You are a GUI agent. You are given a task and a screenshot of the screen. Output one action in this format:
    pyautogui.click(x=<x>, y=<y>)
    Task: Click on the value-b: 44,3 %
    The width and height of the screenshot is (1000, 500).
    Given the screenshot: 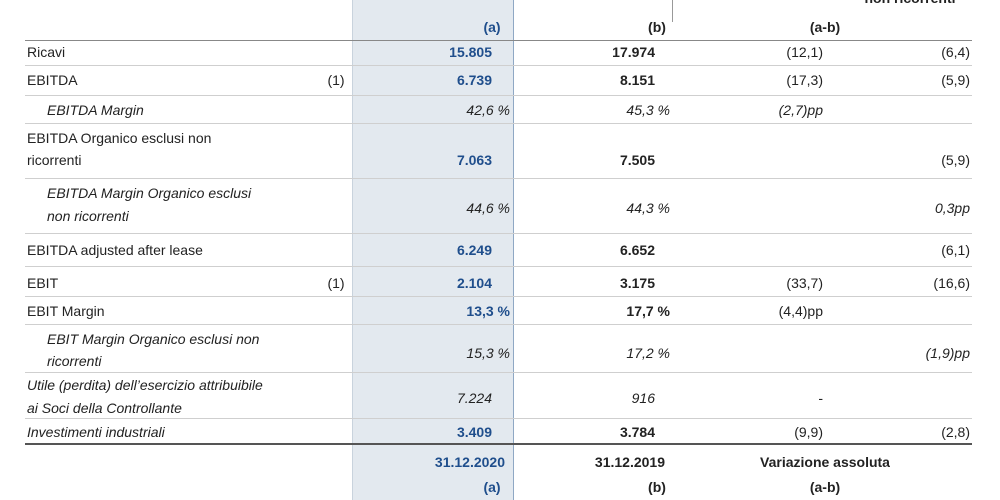 What is the action you would take?
    pyautogui.click(x=648, y=208)
    